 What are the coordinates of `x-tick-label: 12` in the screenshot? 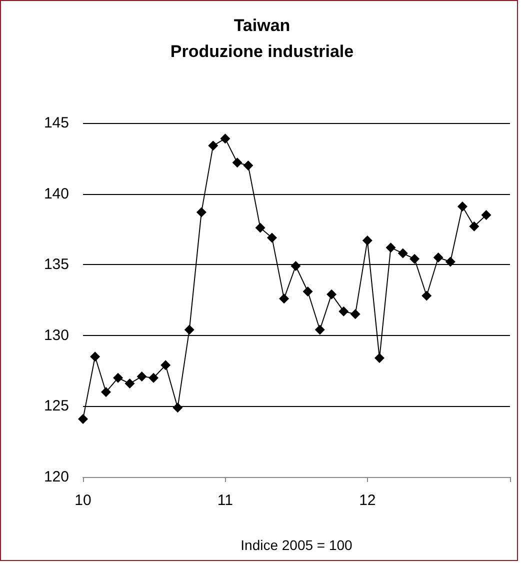 It's located at (367, 500).